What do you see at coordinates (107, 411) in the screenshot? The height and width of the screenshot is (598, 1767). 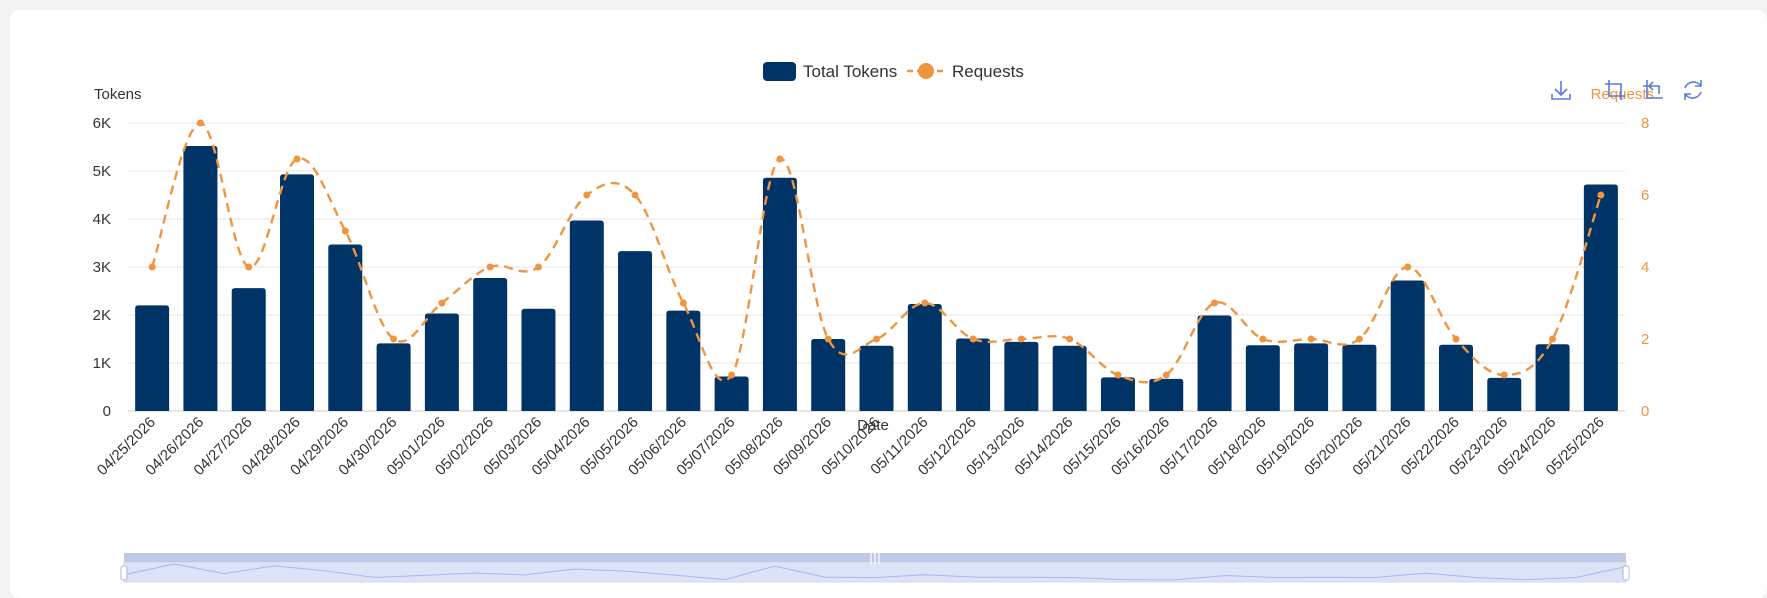 I see `y-left-tick-label: 0` at bounding box center [107, 411].